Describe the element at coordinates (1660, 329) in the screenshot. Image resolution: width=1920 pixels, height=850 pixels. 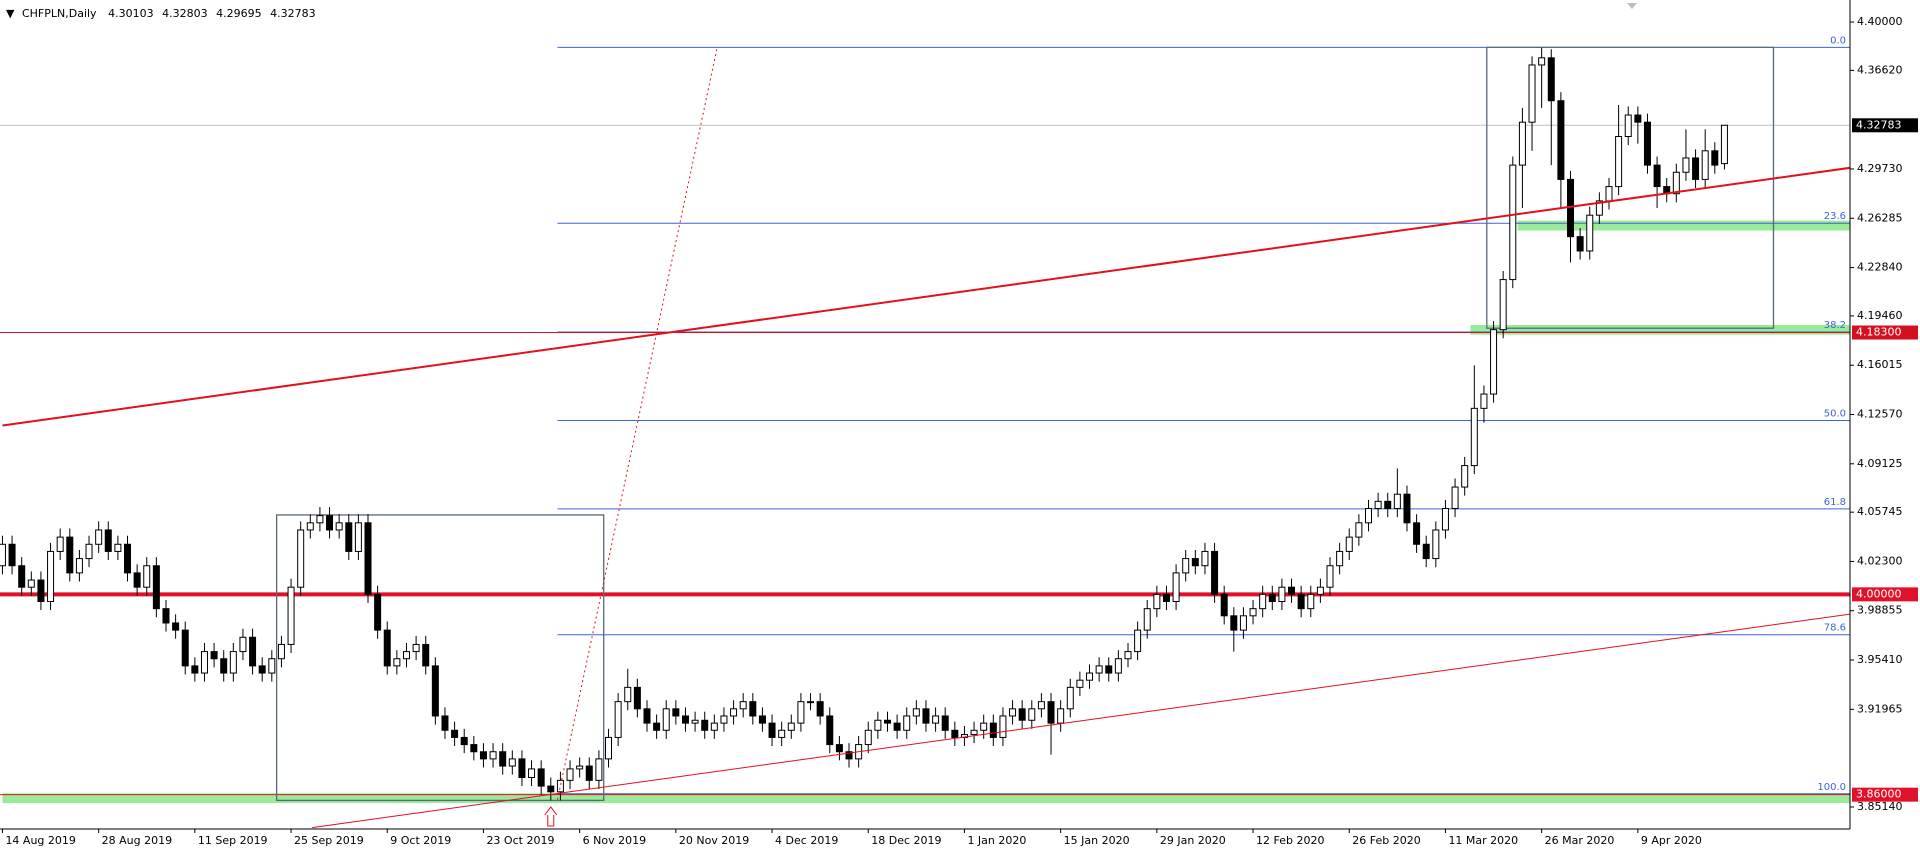
I see `support-zone` at that location.